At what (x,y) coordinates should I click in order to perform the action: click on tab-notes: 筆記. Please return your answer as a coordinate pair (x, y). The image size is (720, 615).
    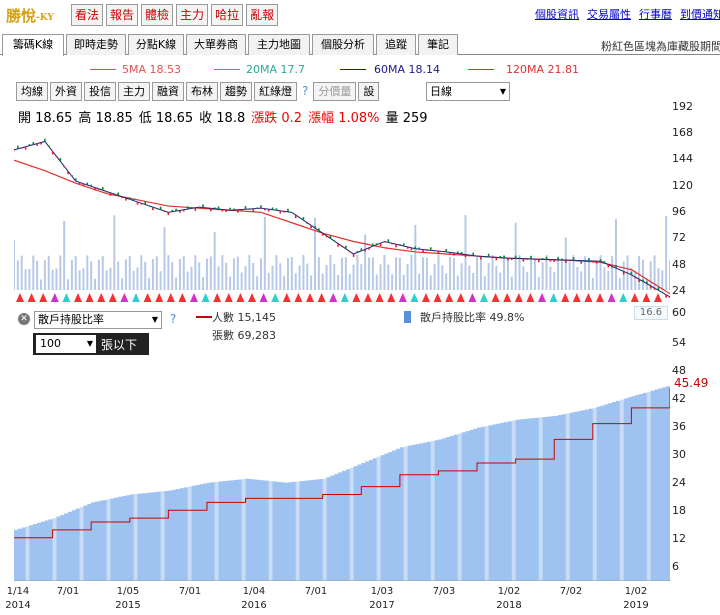
    Looking at the image, I should click on (438, 44).